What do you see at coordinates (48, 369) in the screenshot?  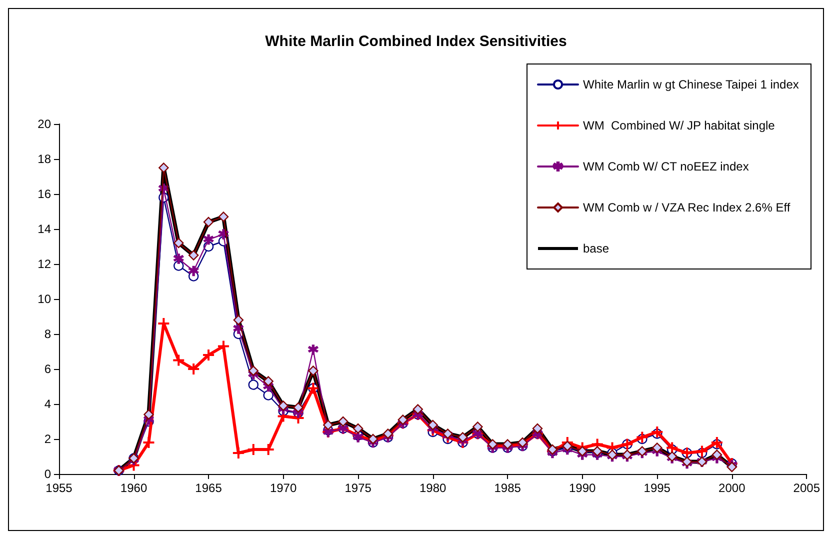 I see `y-tick-label: 6` at bounding box center [48, 369].